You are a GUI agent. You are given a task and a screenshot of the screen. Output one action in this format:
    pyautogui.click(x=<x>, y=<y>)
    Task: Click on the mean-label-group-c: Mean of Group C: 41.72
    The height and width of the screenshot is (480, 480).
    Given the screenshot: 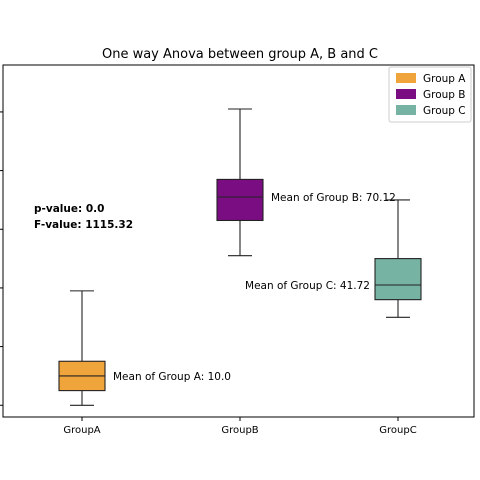 What is the action you would take?
    pyautogui.click(x=307, y=286)
    